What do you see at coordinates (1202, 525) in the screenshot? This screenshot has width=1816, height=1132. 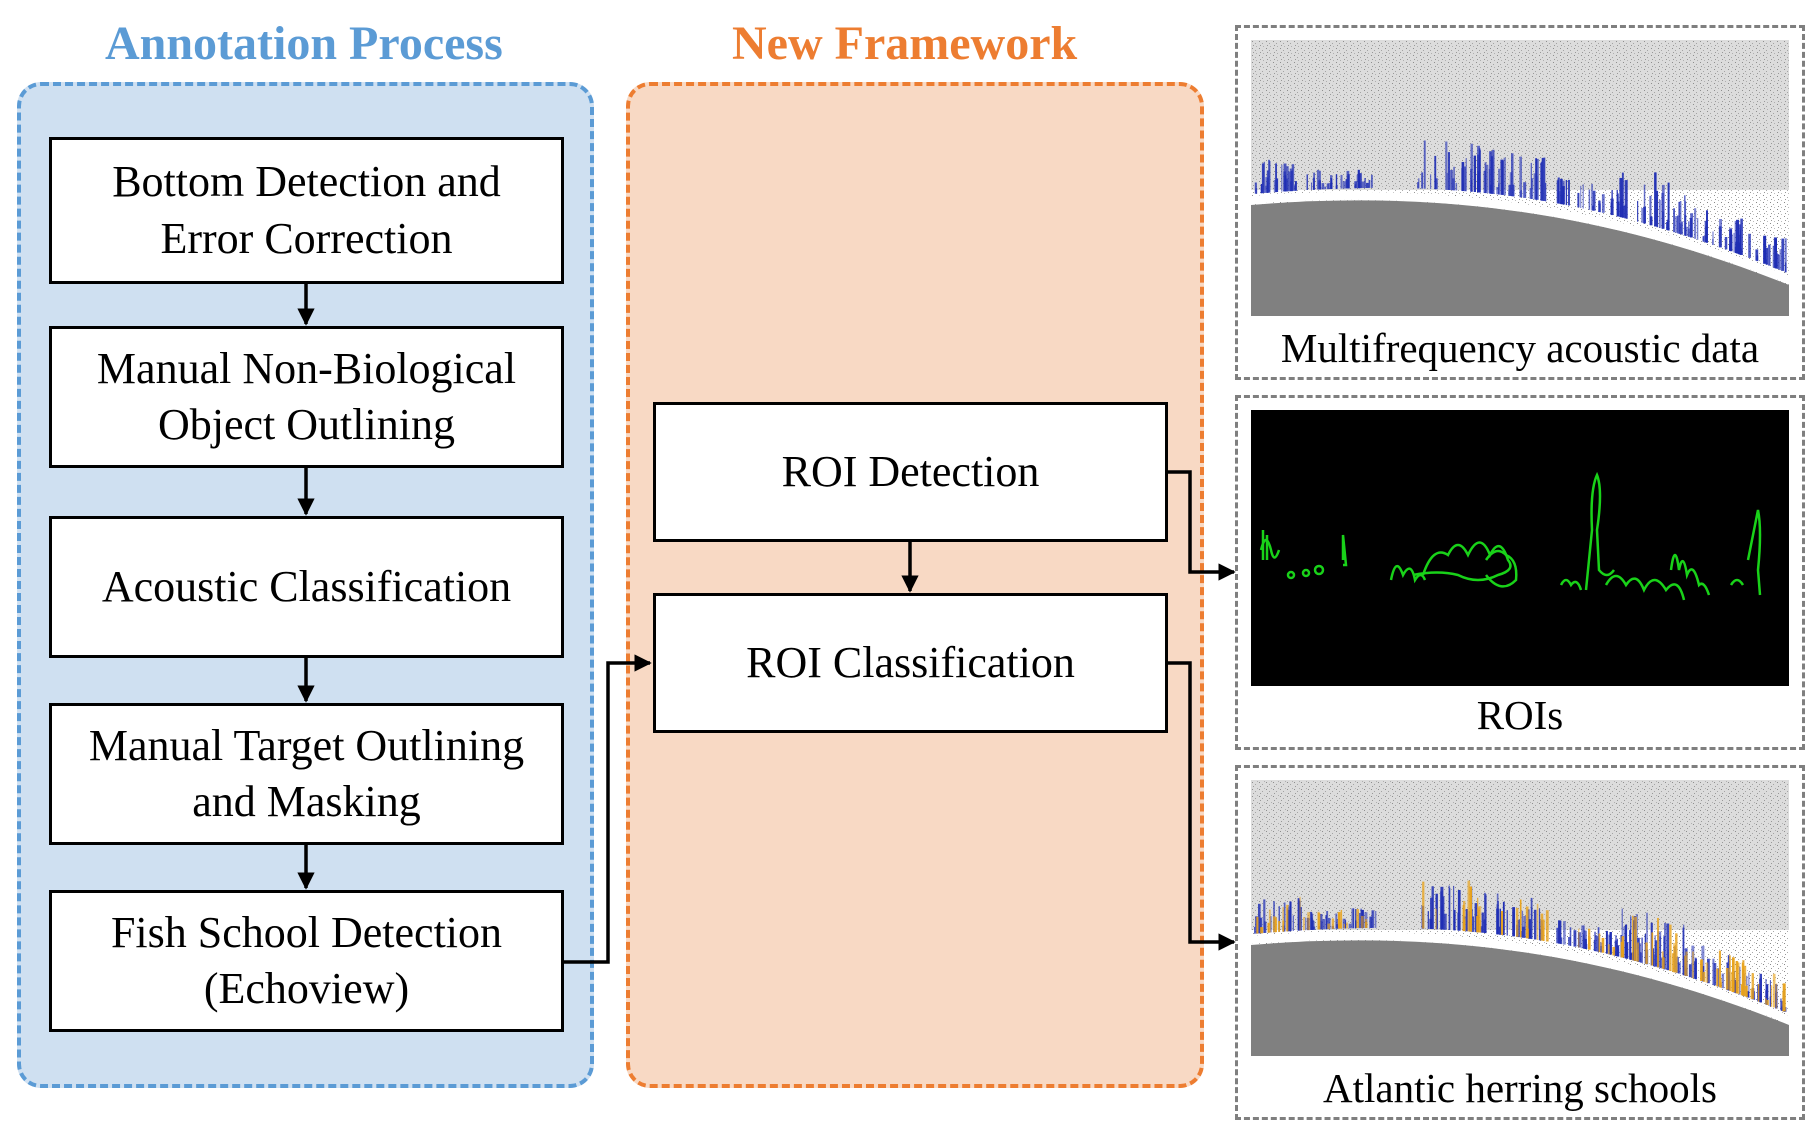 I see `arrow-roi-detection-to-rois` at bounding box center [1202, 525].